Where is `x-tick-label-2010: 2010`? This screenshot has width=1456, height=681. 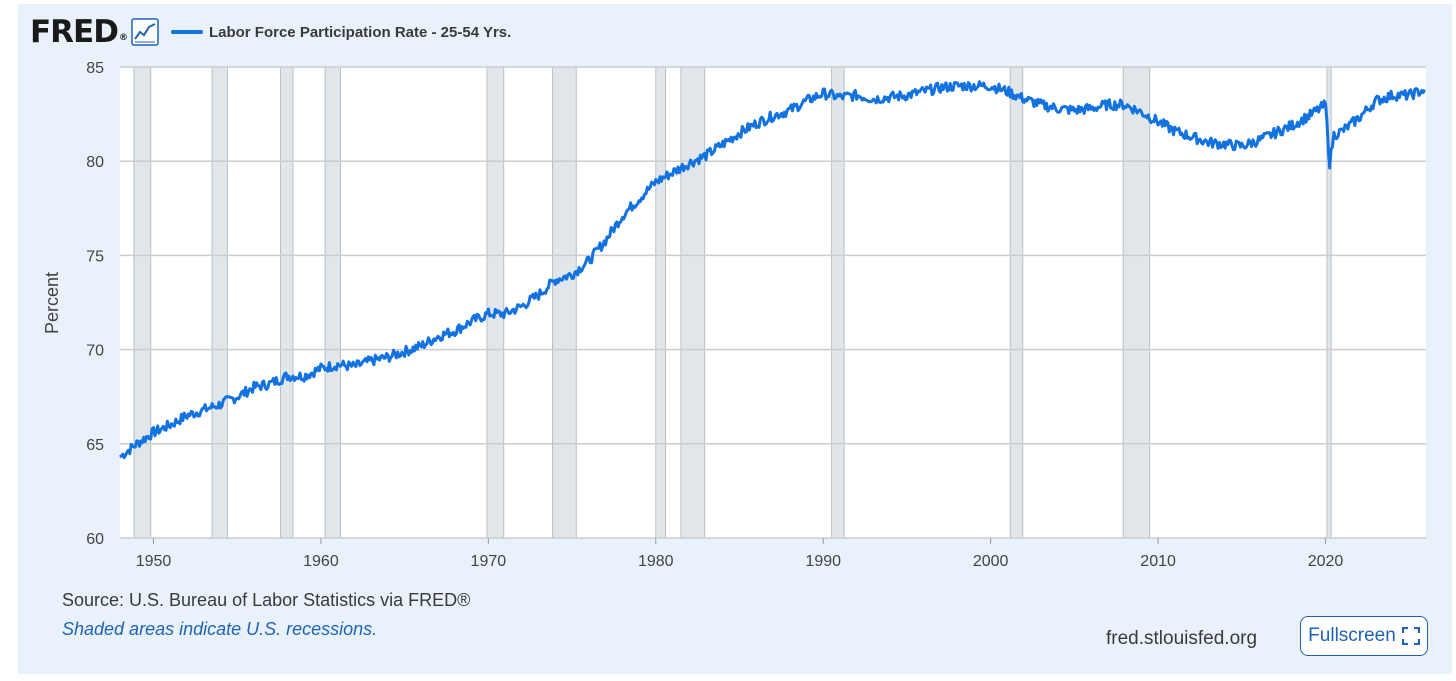
x-tick-label-2010: 2010 is located at coordinates (1158, 561).